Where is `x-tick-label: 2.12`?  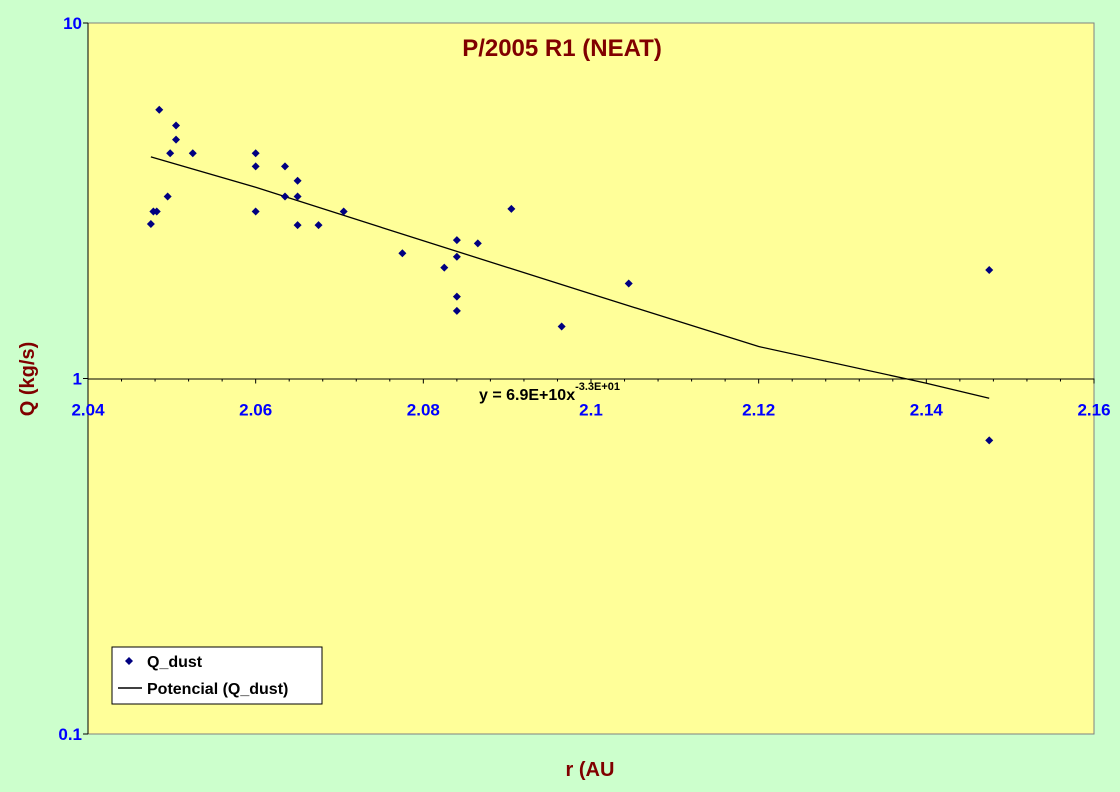
x-tick-label: 2.12 is located at coordinates (758, 410).